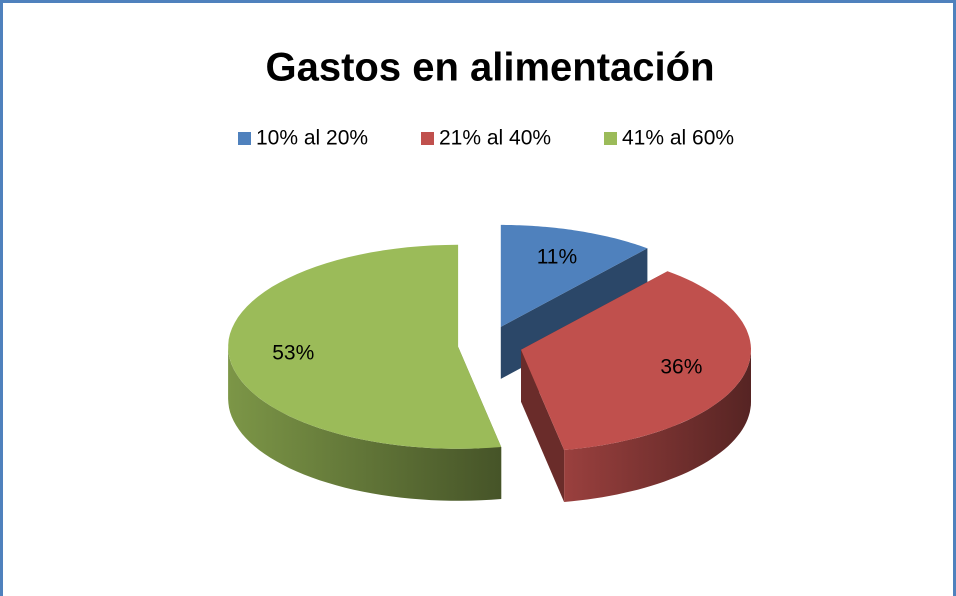 Image resolution: width=956 pixels, height=596 pixels. What do you see at coordinates (312, 138) in the screenshot?
I see `legend-label: 10% al 20%` at bounding box center [312, 138].